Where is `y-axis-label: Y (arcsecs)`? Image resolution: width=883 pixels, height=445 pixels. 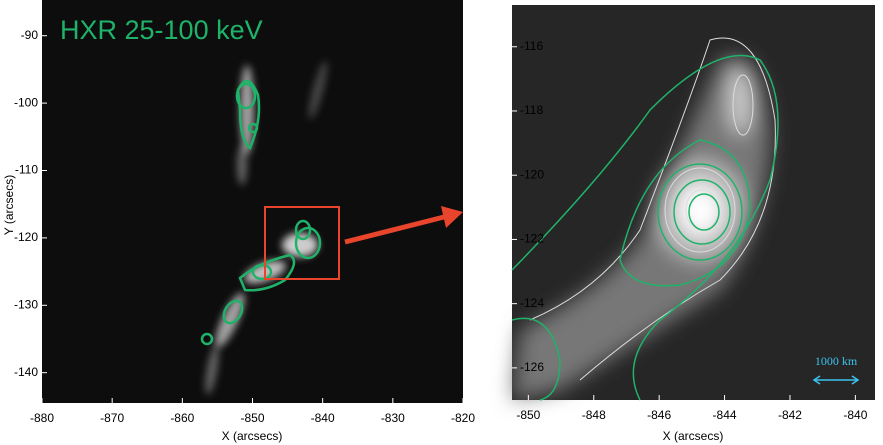
y-axis-label: Y (arcsecs) is located at coordinates (9, 205).